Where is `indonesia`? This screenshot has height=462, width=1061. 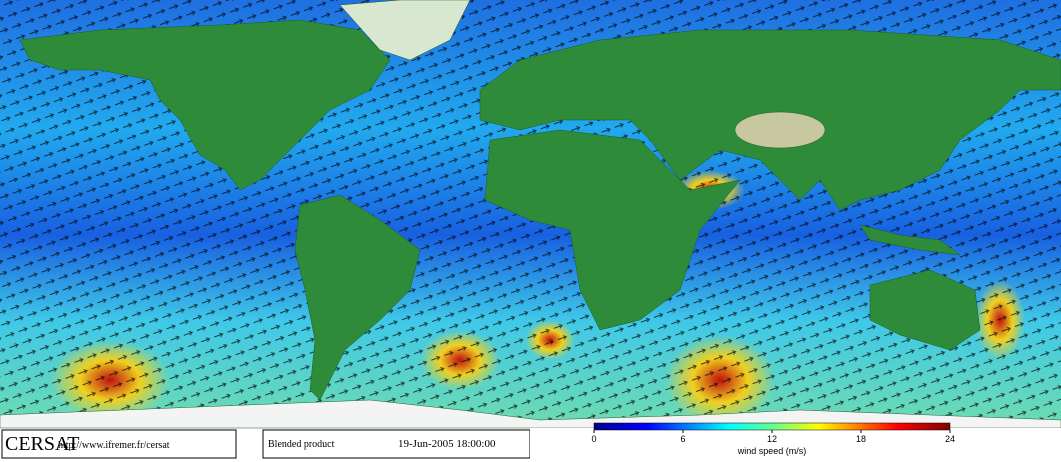 indonesia is located at coordinates (910, 240).